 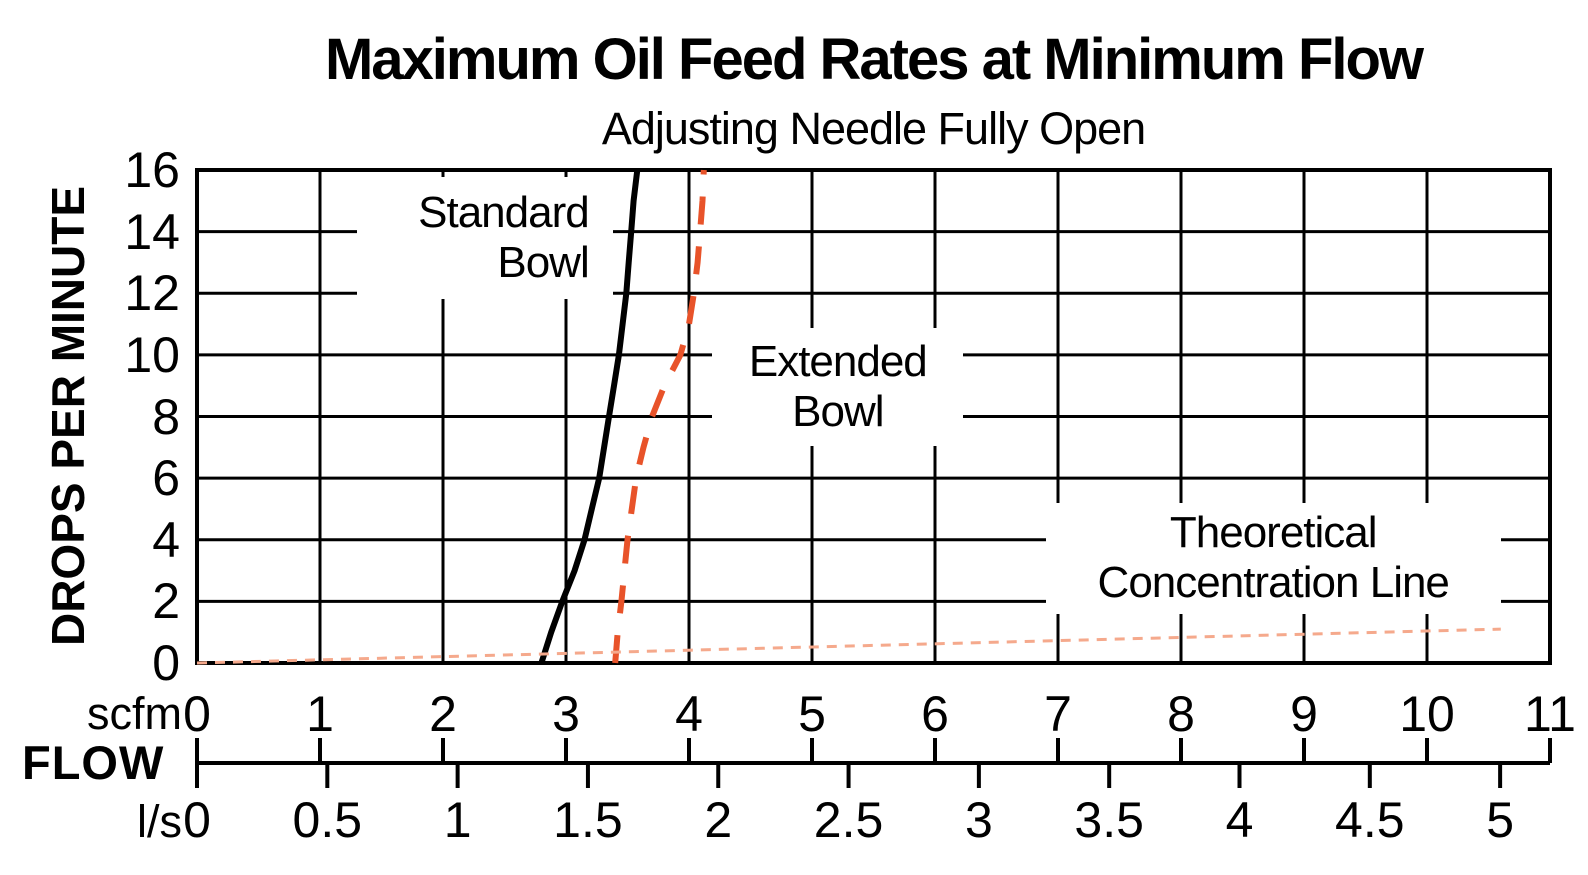 What do you see at coordinates (197, 820) in the screenshot?
I see `x-tick-label-ls: 0` at bounding box center [197, 820].